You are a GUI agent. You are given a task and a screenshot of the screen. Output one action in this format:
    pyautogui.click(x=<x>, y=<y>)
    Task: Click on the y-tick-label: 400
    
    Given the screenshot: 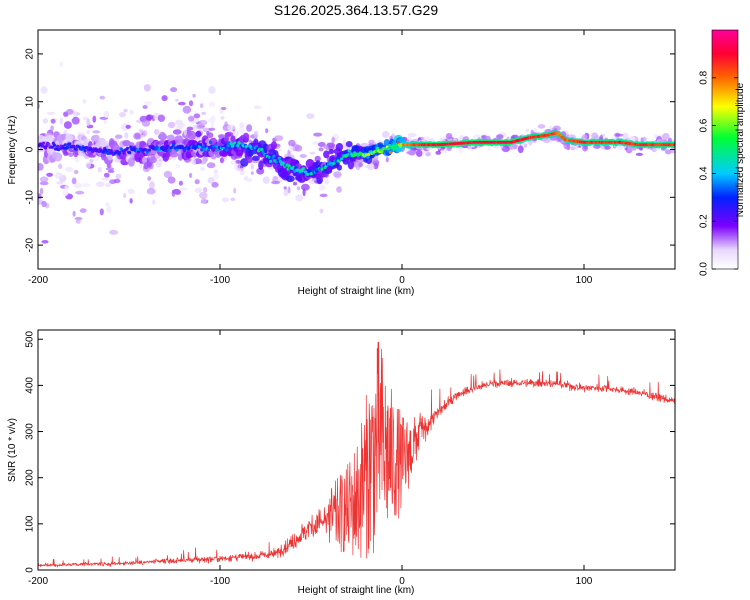 What is the action you would take?
    pyautogui.click(x=30, y=385)
    